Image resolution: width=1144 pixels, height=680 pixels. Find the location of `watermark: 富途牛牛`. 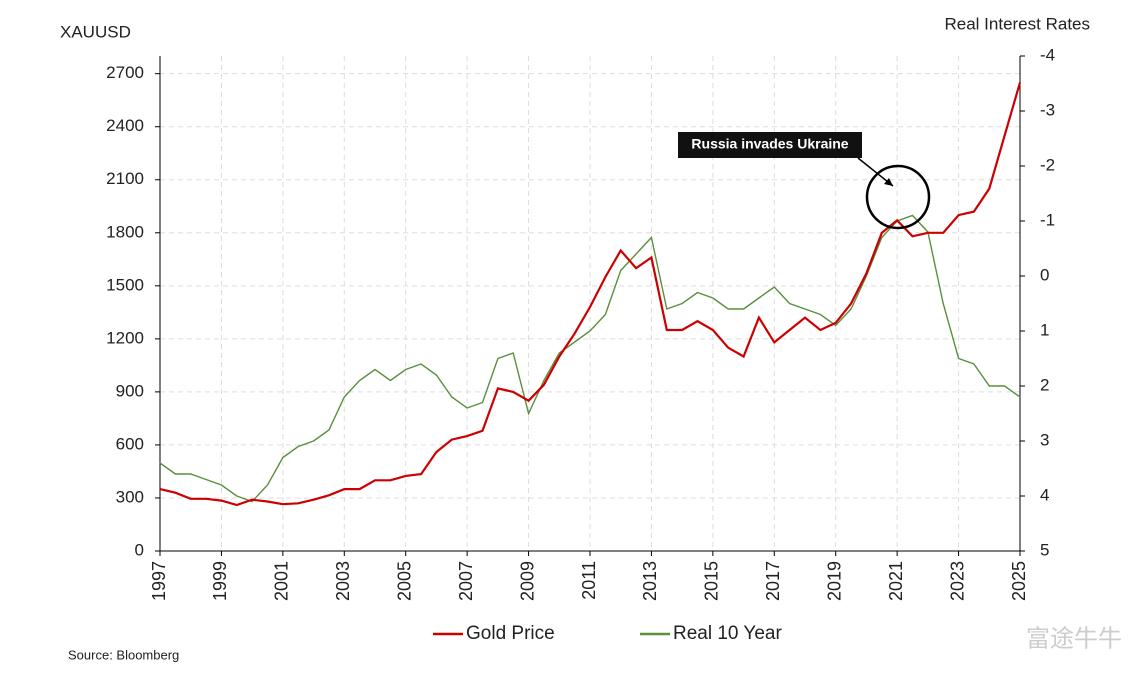

watermark: 富途牛牛 is located at coordinates (1074, 638).